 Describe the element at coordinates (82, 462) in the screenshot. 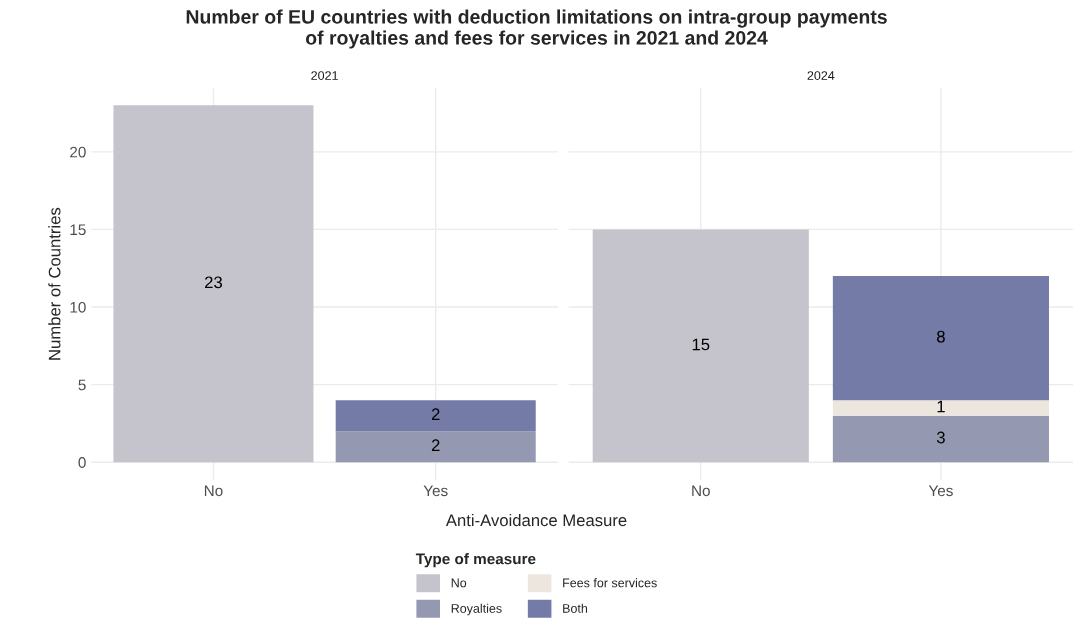

I see `y-tick-label: 0` at that location.